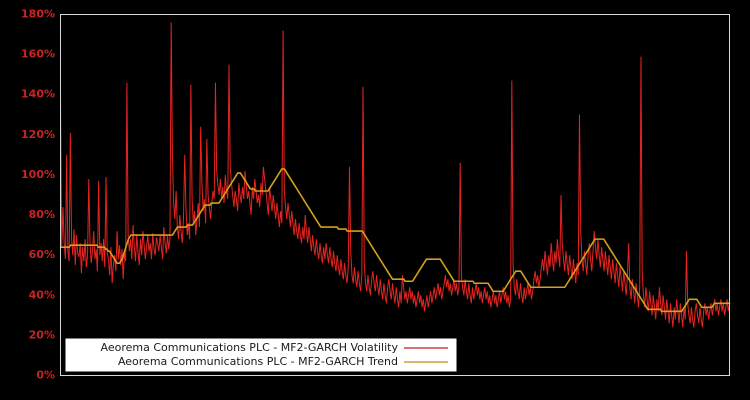 The height and width of the screenshot is (400, 750). What do you see at coordinates (38, 94) in the screenshot?
I see `y-axis-tick-label: 140%` at bounding box center [38, 94].